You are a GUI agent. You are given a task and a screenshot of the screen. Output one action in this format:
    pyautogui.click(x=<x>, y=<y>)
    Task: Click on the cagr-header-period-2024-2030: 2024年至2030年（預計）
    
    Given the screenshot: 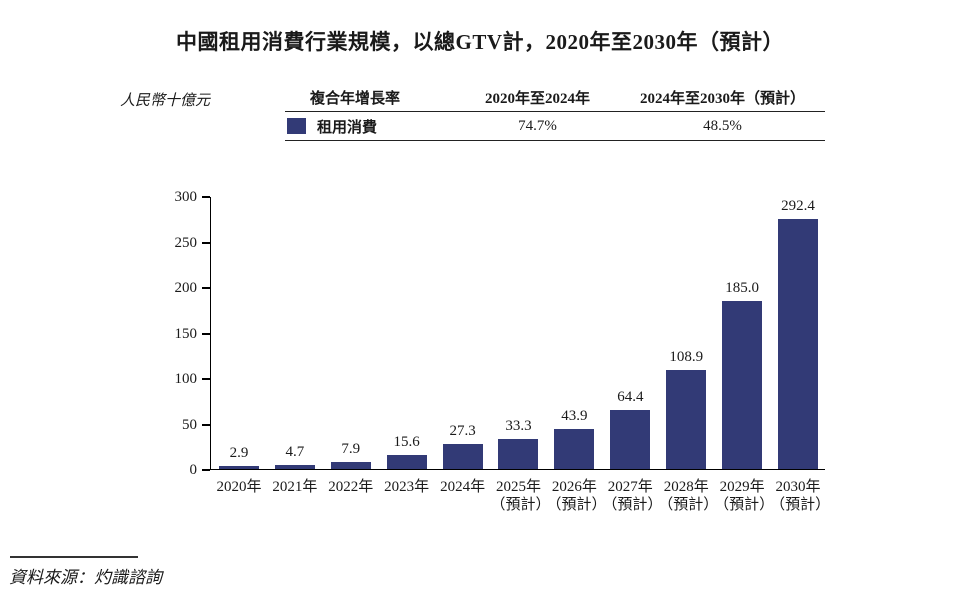 What is the action you would take?
    pyautogui.click(x=722, y=99)
    